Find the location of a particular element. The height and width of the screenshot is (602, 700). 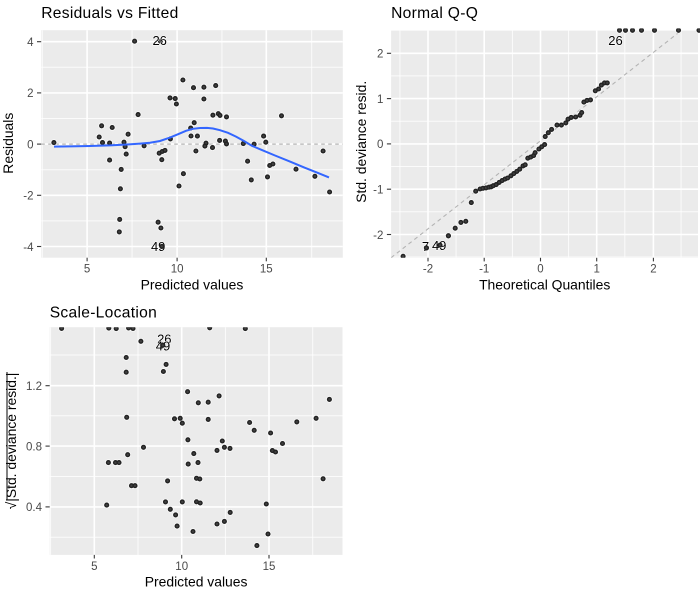

svg-text: Normal Q-Q is located at coordinates (434, 13).